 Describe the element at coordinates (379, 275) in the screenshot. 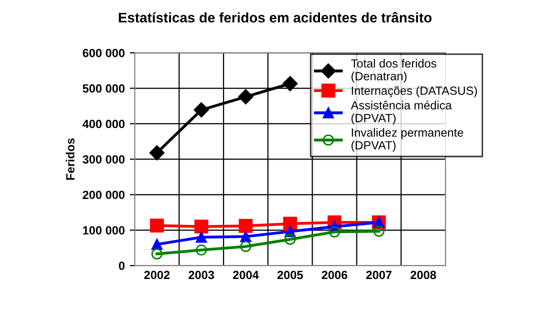

I see `x-tick-label: 2007` at that location.